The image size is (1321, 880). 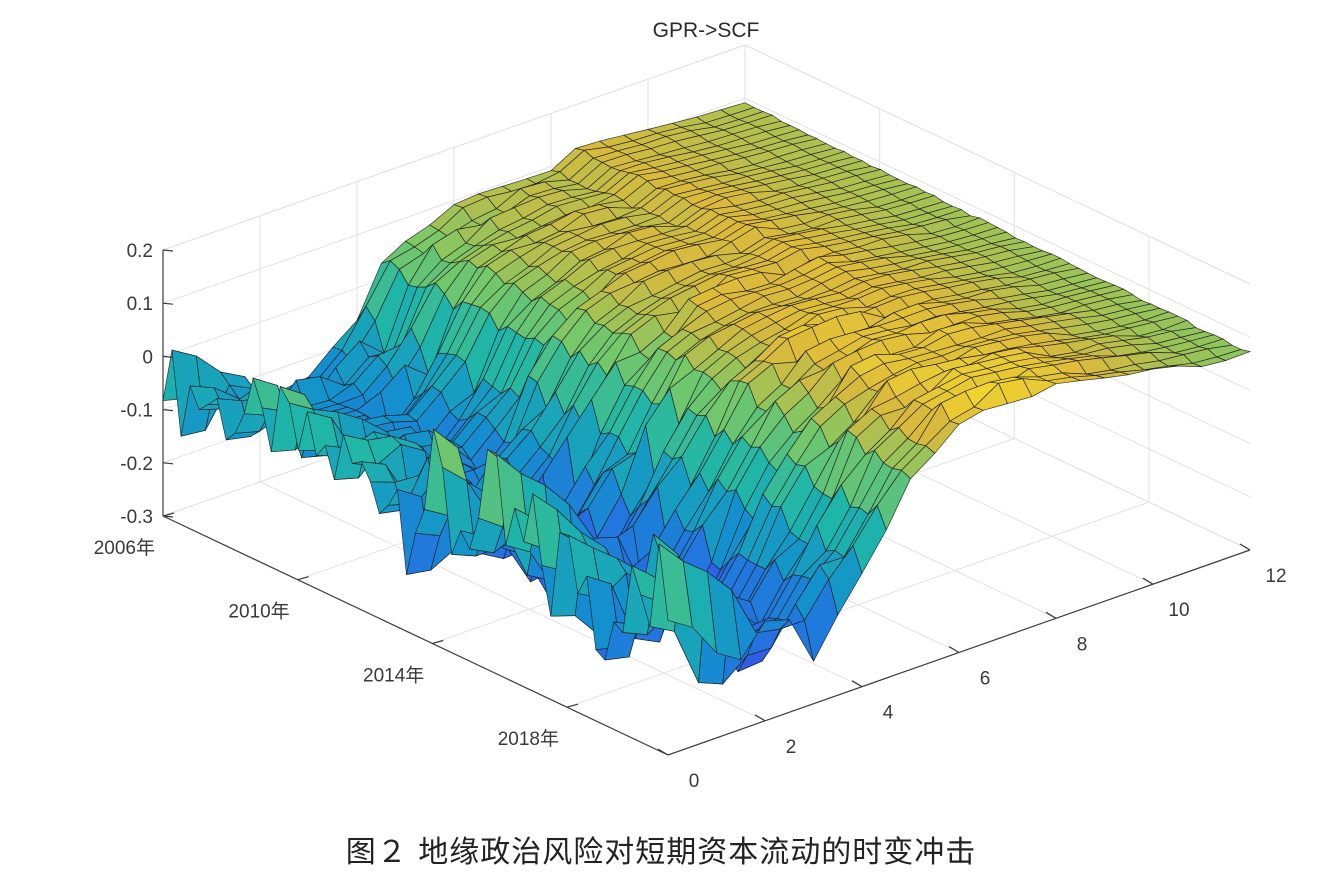 I want to click on time-axis-line, so click(x=415, y=635).